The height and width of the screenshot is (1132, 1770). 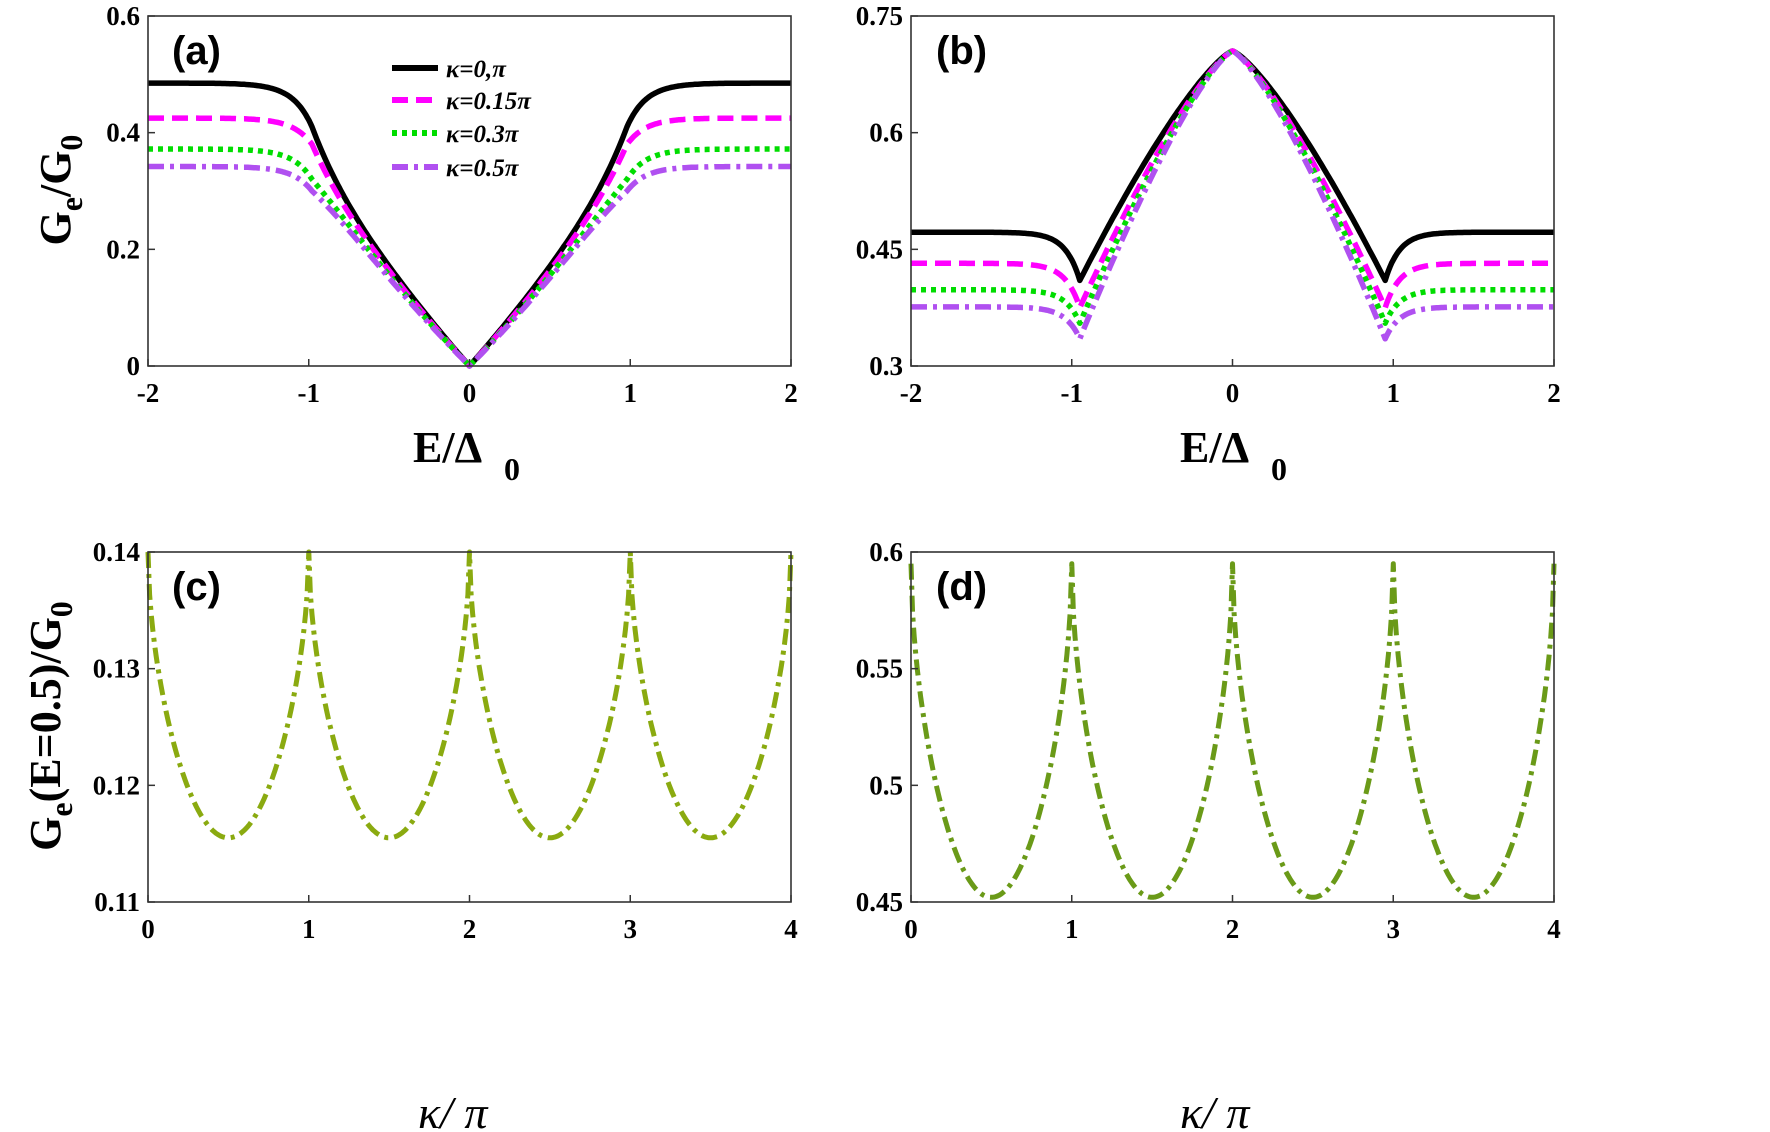 I want to click on ylabel-a-g: G, so click(x=55, y=228).